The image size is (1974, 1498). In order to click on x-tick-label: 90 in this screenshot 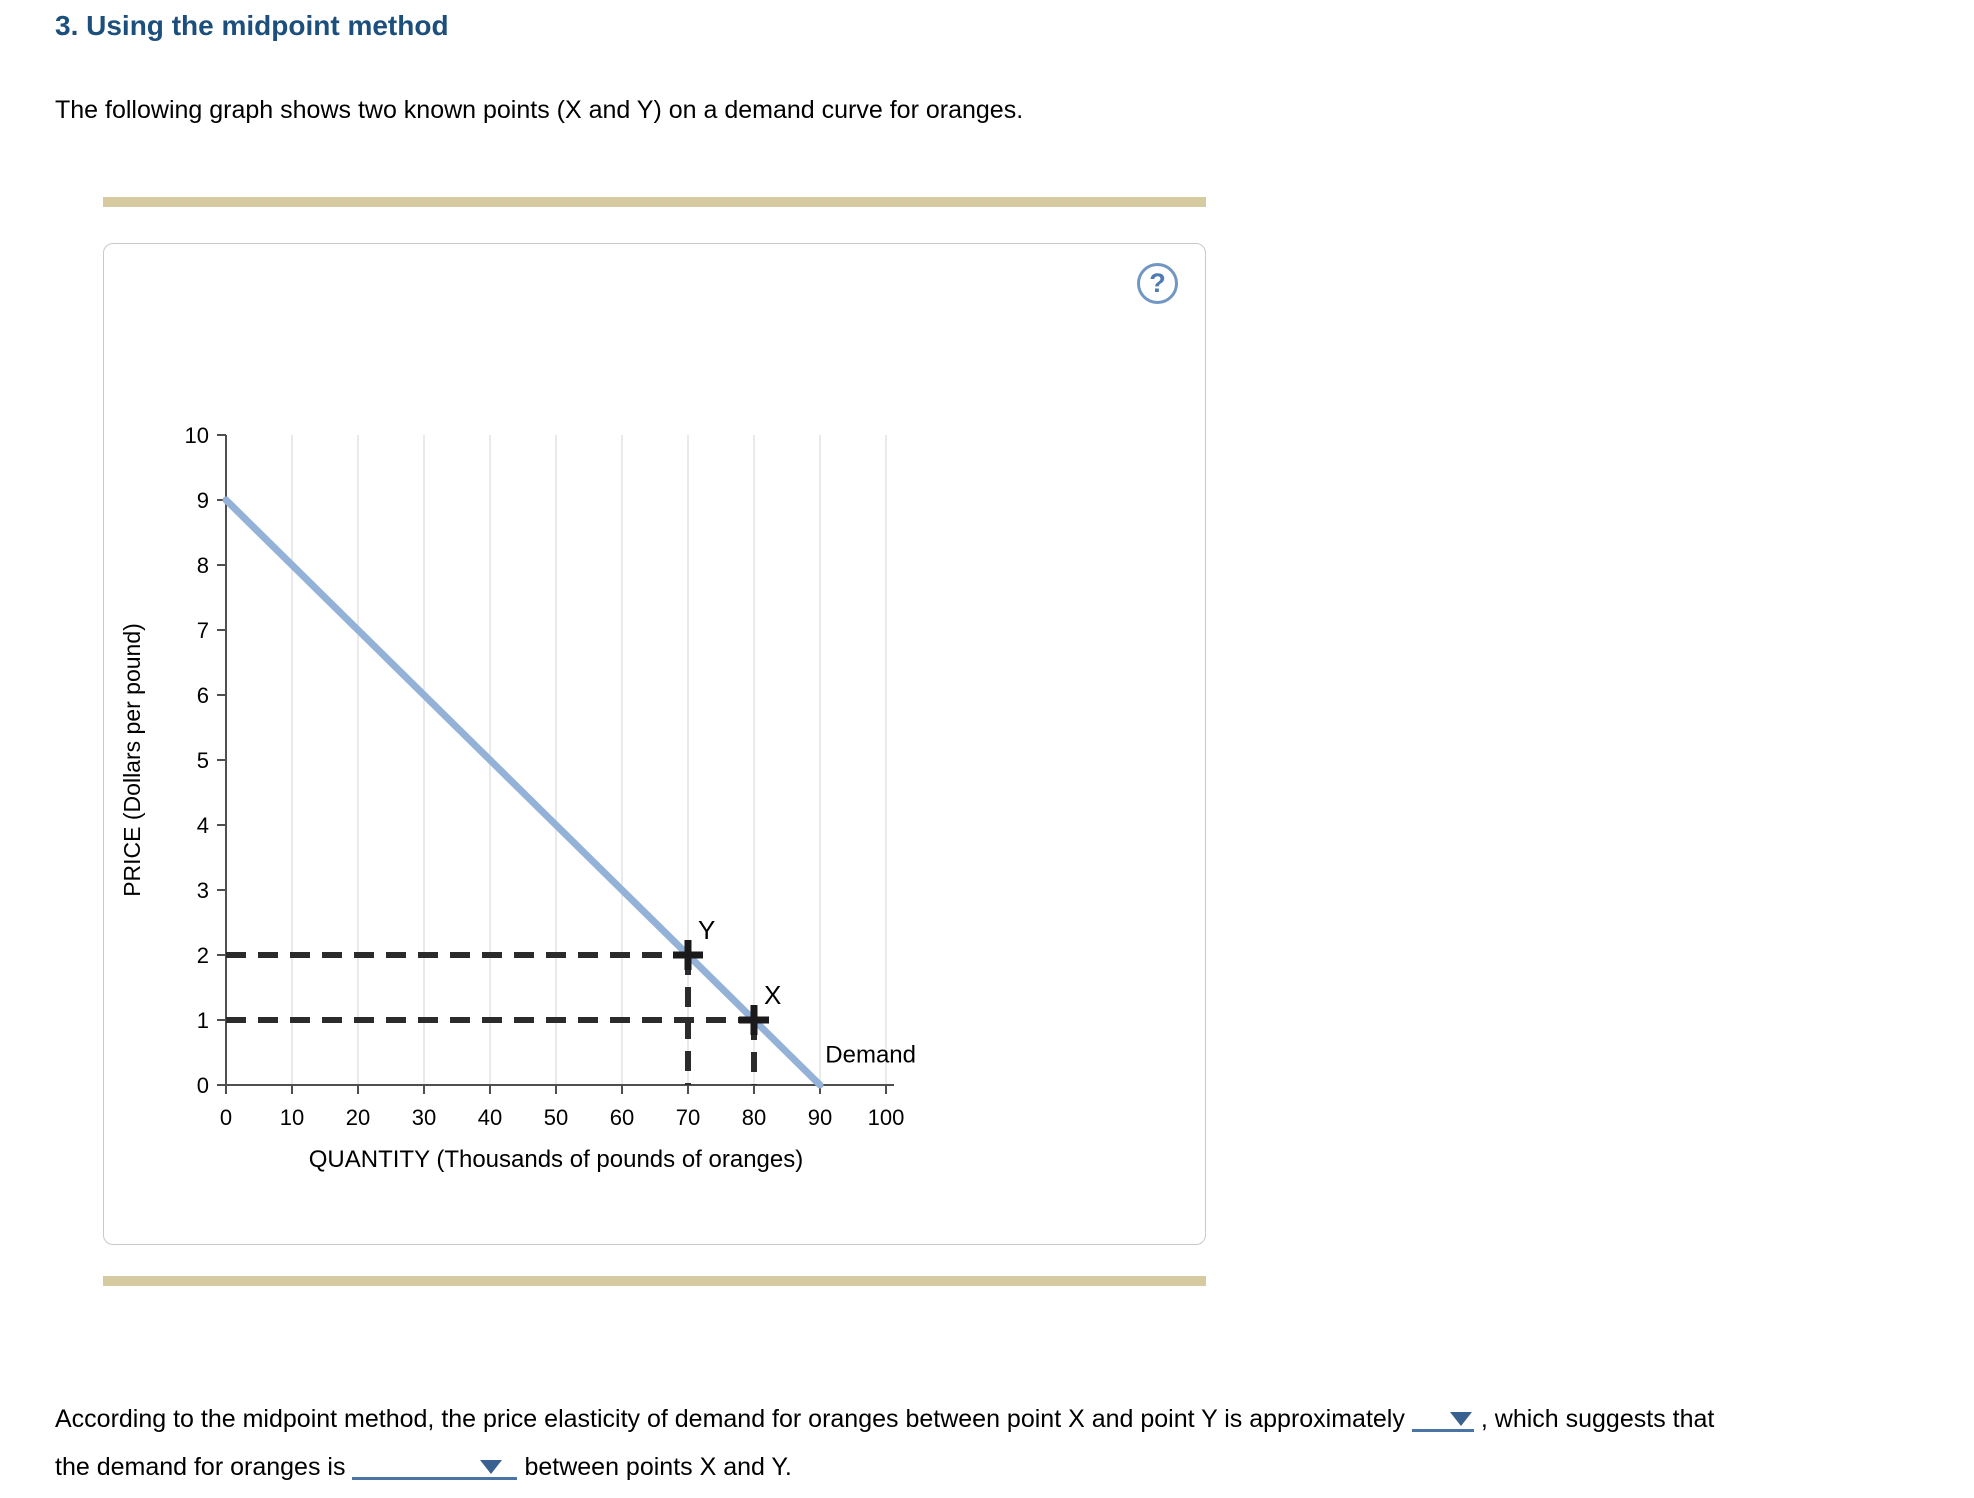, I will do `click(820, 1117)`.